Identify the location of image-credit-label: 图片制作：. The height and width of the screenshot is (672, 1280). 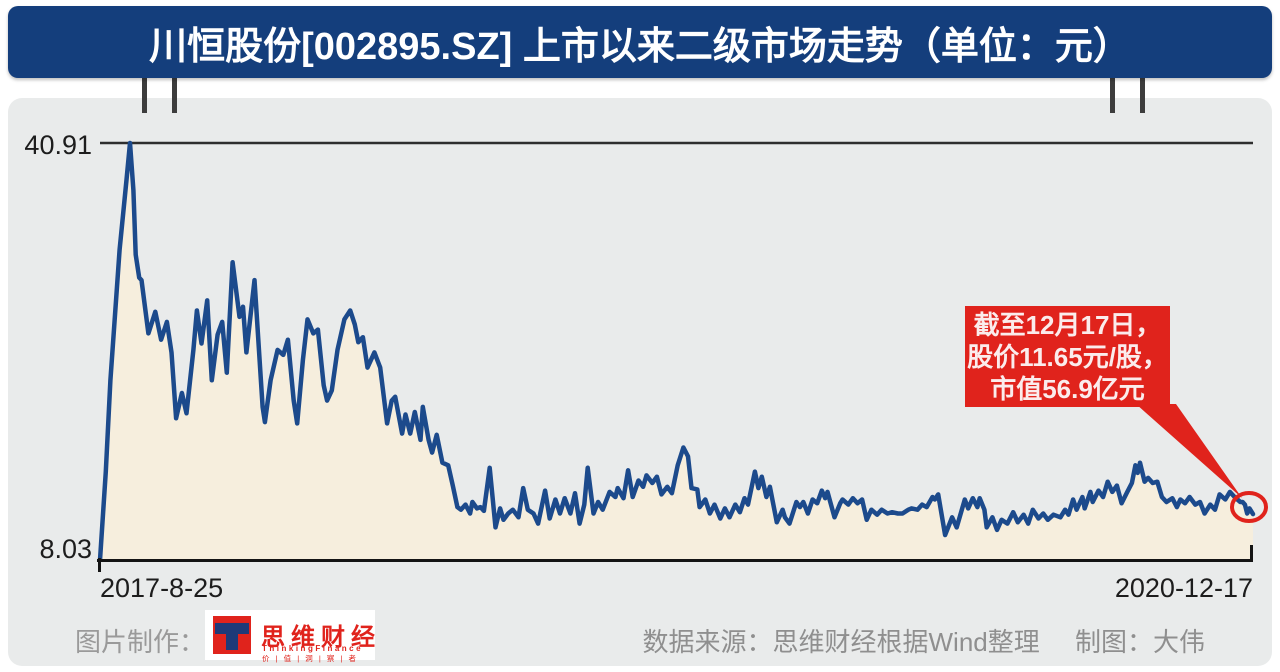
(140, 642).